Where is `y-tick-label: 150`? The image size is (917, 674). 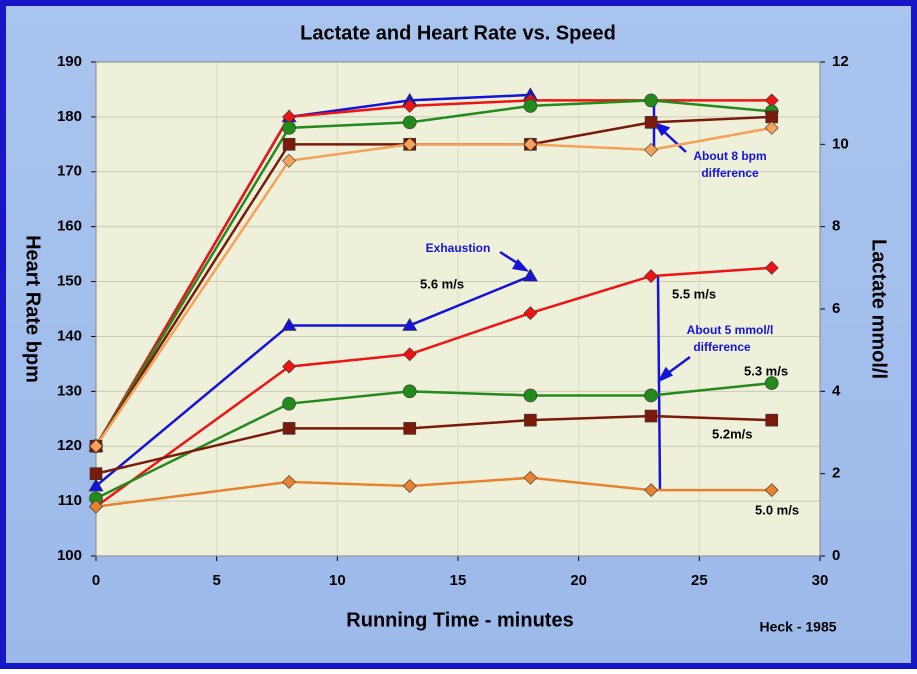 y-tick-label: 150 is located at coordinates (69, 281).